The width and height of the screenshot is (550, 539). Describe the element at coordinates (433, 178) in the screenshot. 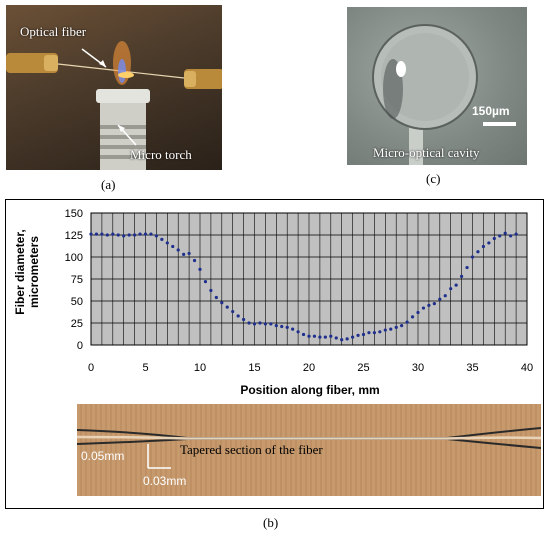

I see `panel-c-caption: (c)` at that location.